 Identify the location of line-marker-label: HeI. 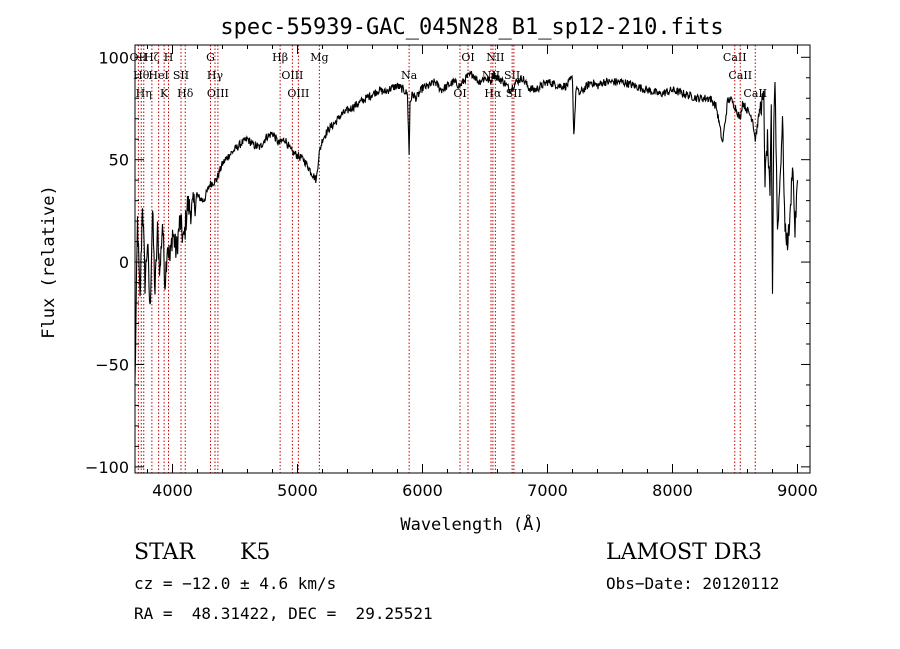
(158, 75).